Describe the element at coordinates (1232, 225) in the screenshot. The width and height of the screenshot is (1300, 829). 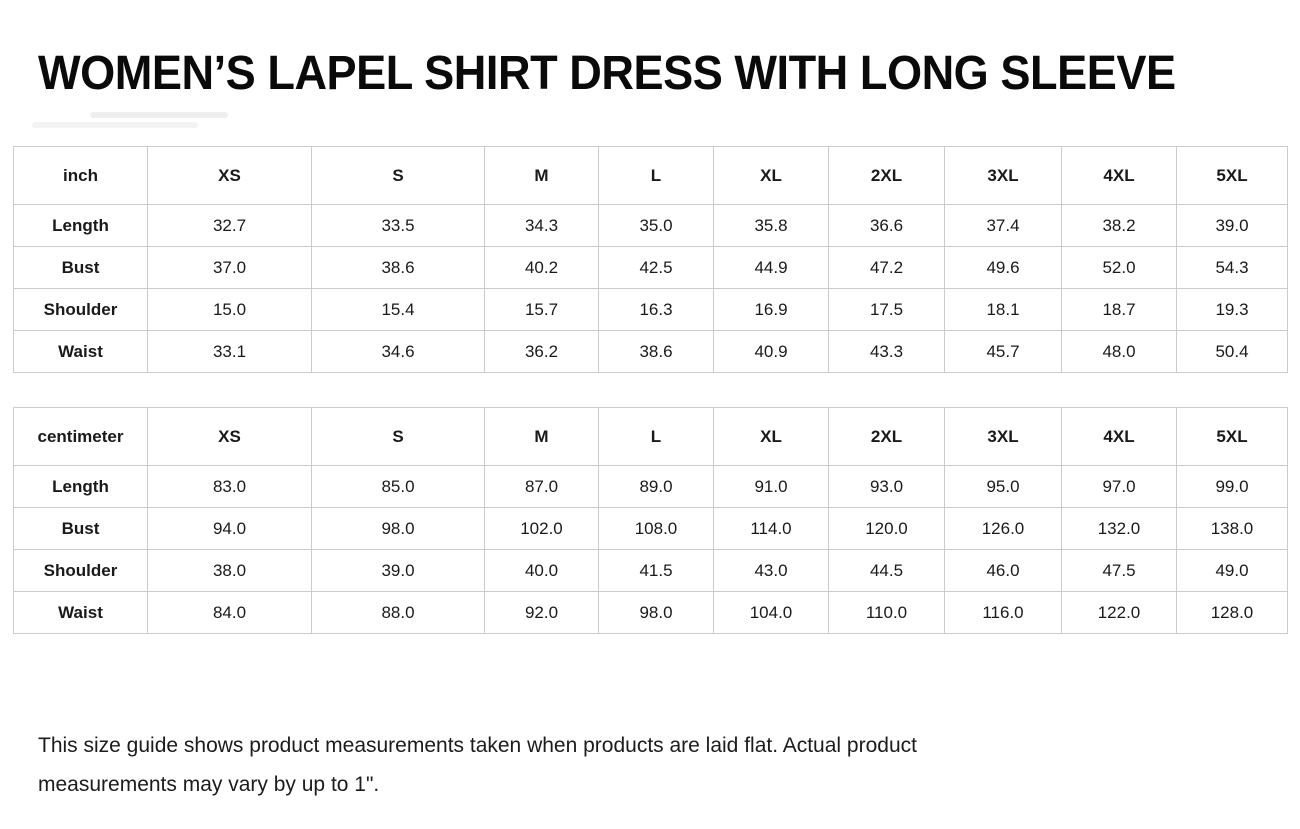
I see `measurement-value-cell: 39.0` at that location.